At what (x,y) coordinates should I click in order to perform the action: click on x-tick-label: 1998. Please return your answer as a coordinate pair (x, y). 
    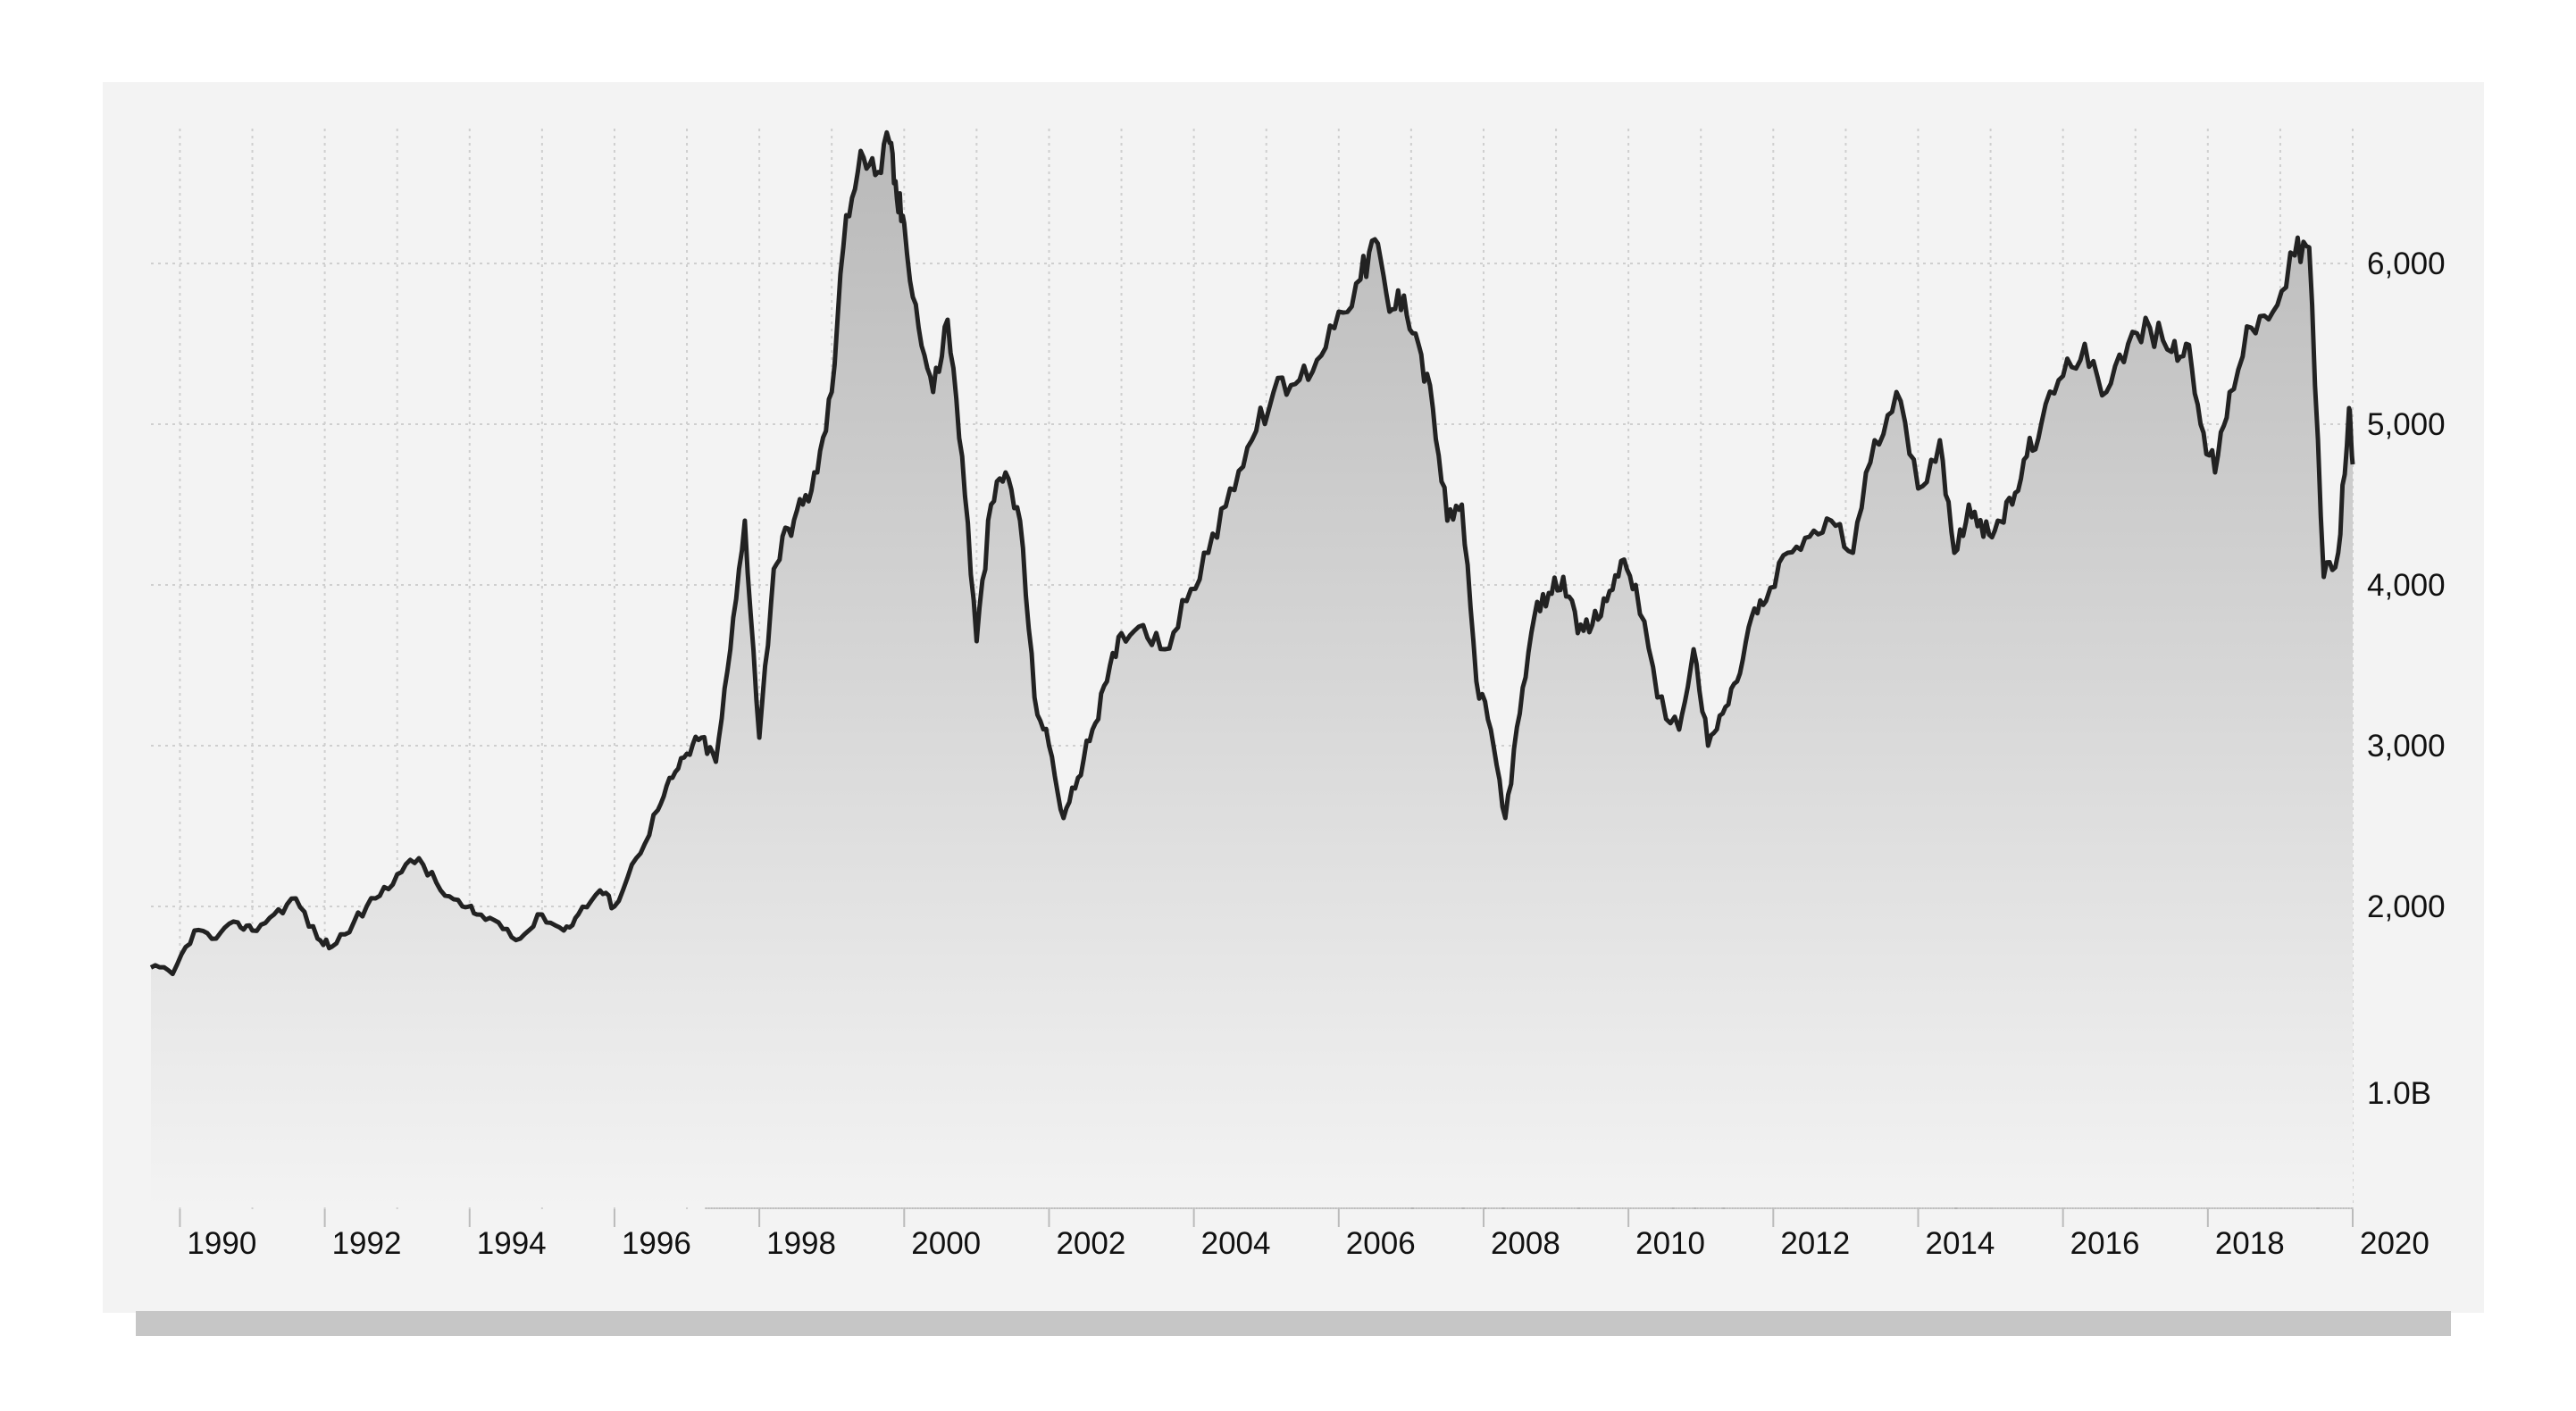
    Looking at the image, I should click on (801, 1243).